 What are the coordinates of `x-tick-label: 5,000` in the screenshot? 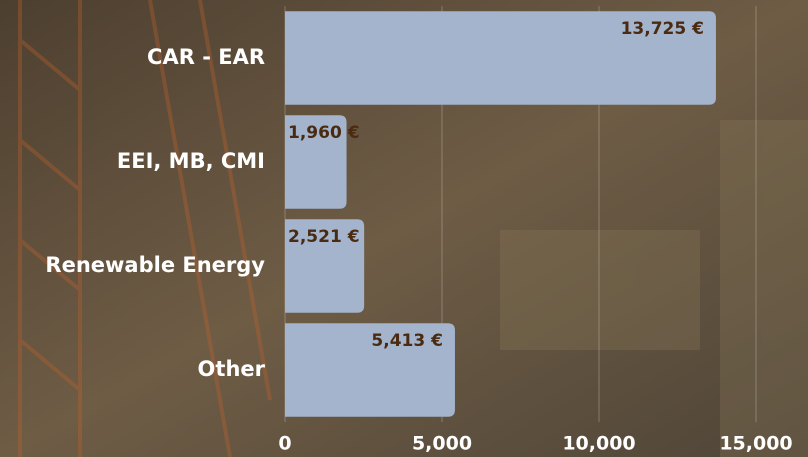 It's located at (442, 444).